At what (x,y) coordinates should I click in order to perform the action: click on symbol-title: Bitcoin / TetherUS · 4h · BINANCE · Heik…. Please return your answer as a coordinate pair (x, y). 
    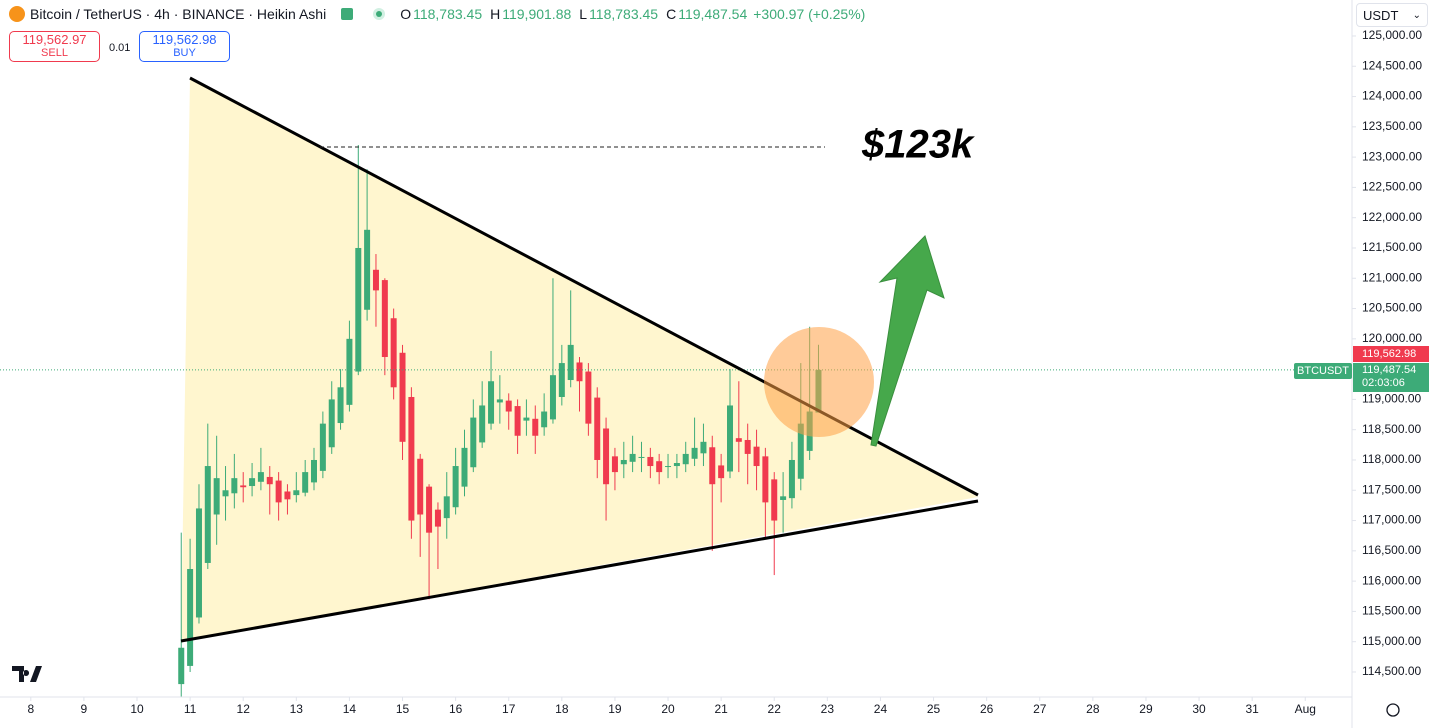
    Looking at the image, I should click on (178, 14).